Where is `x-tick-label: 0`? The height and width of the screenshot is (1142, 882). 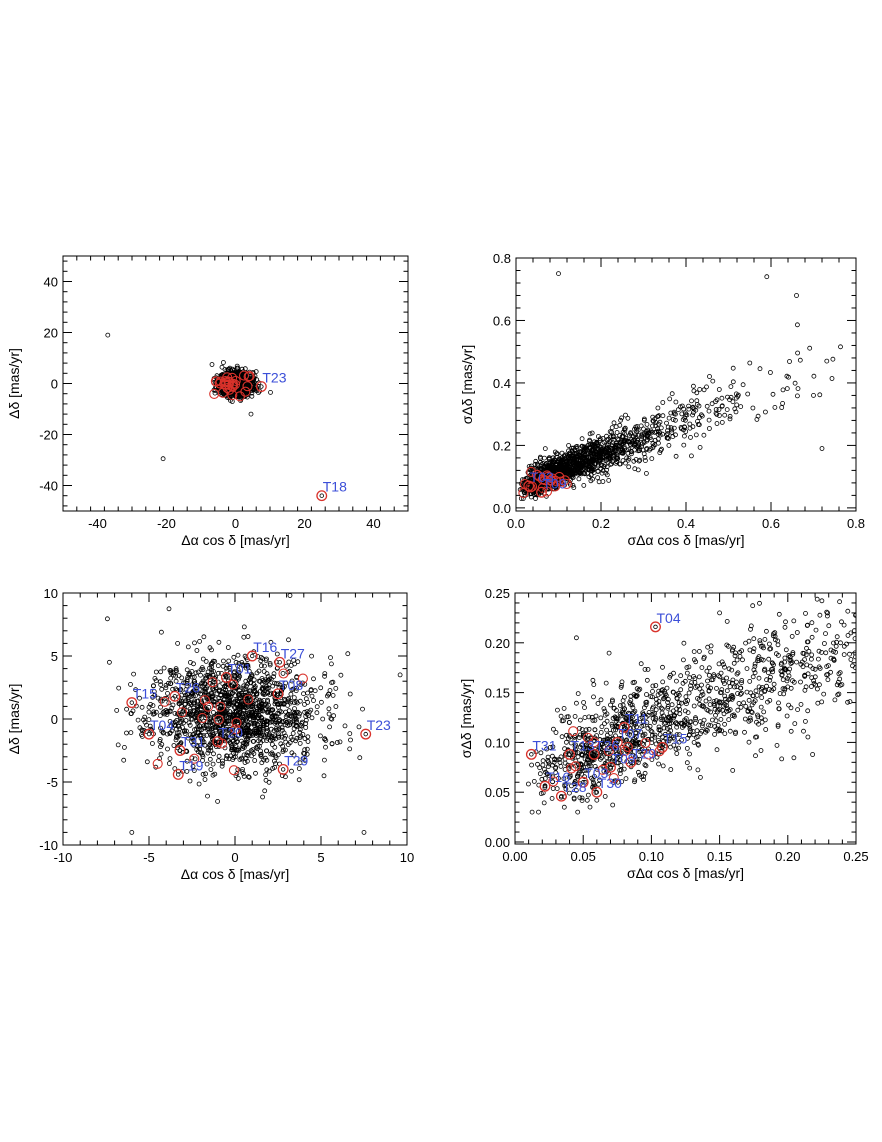 x-tick-label: 0 is located at coordinates (235, 523).